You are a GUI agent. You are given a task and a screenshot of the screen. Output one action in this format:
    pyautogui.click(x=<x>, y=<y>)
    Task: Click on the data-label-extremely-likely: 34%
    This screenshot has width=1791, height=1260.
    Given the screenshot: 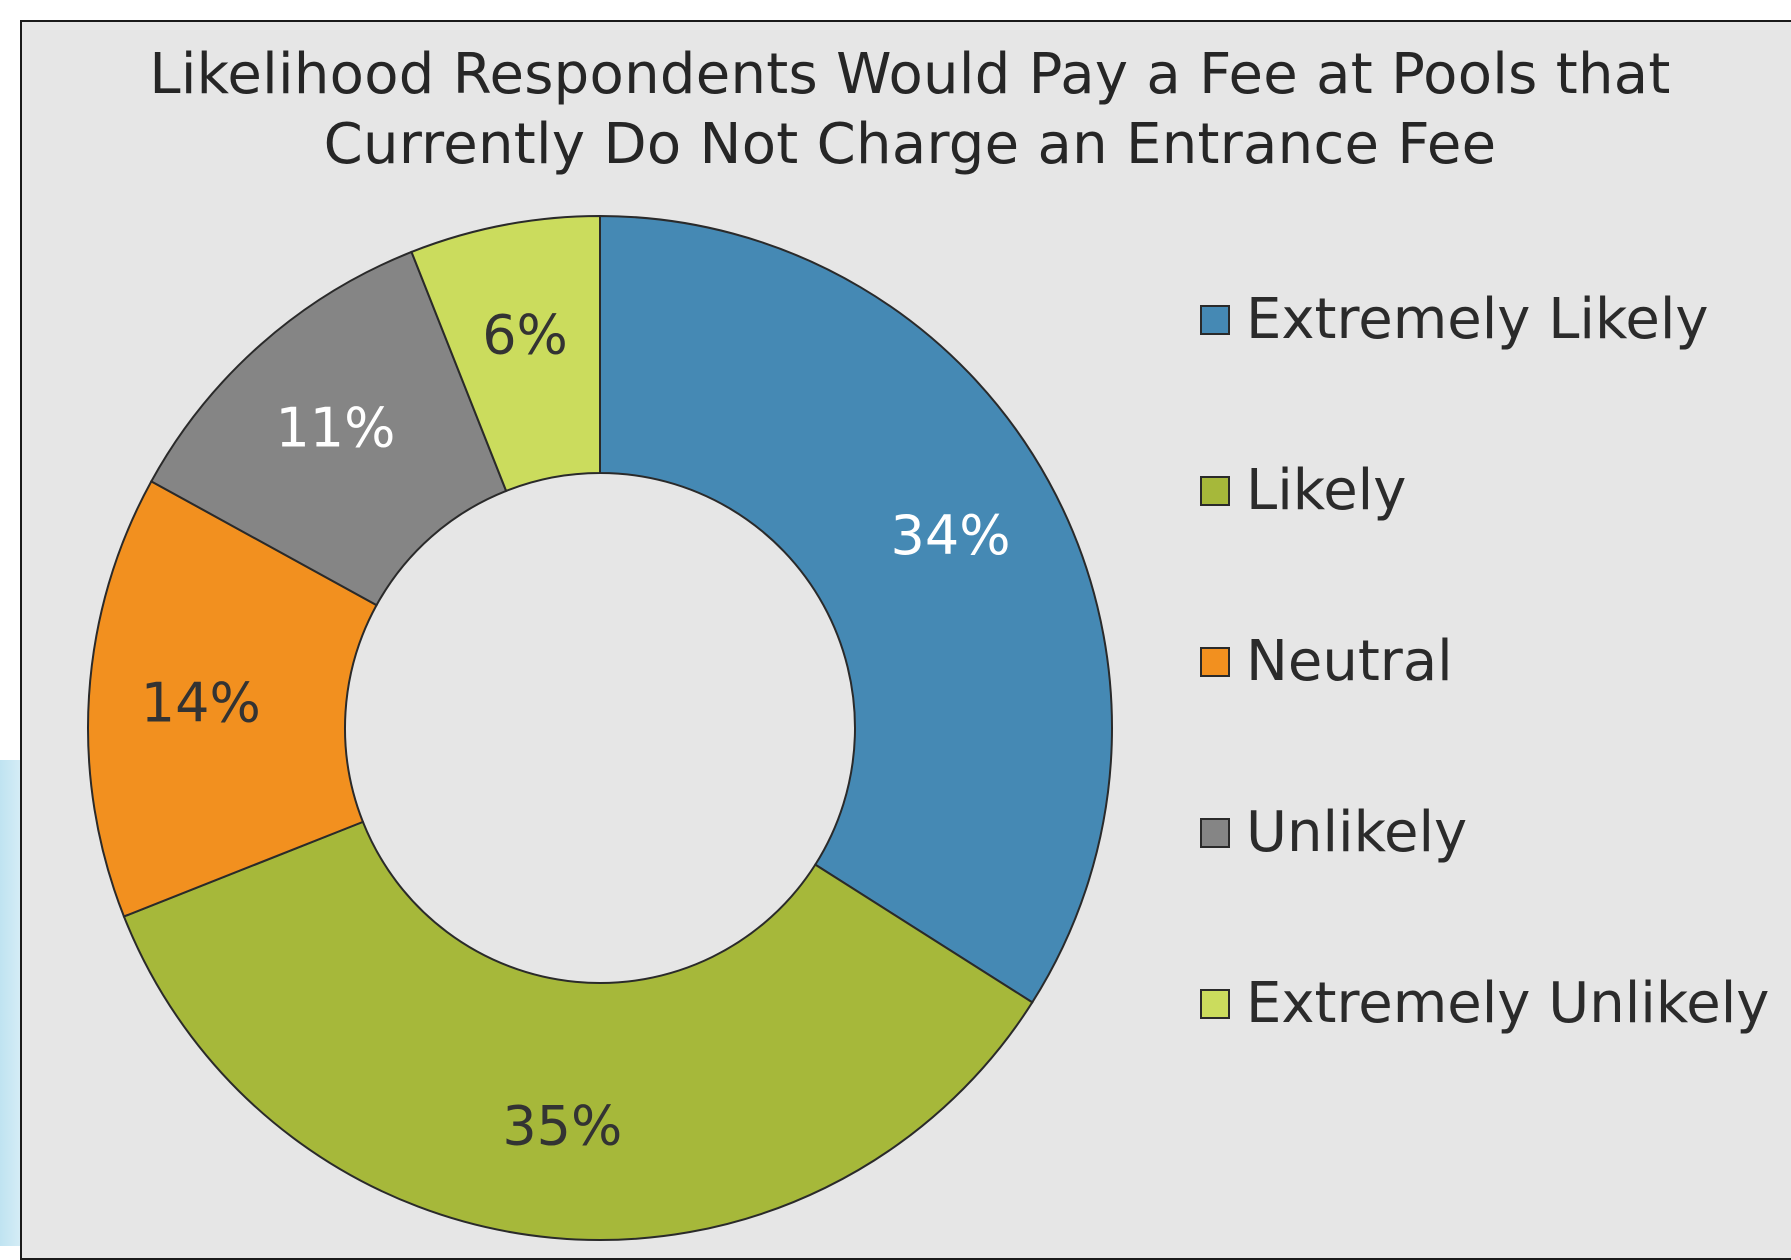 What is the action you would take?
    pyautogui.click(x=951, y=535)
    